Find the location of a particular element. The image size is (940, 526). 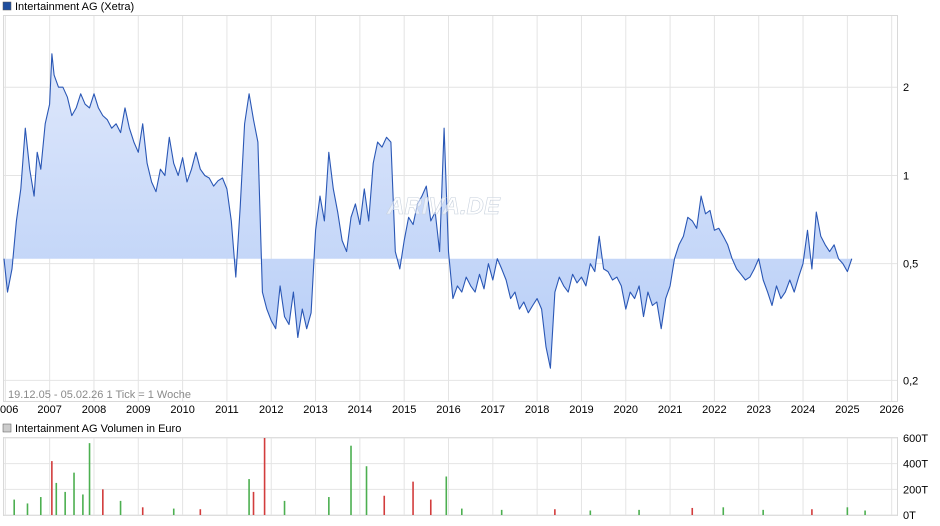

price-x-tick-label: 2010 is located at coordinates (182, 410).